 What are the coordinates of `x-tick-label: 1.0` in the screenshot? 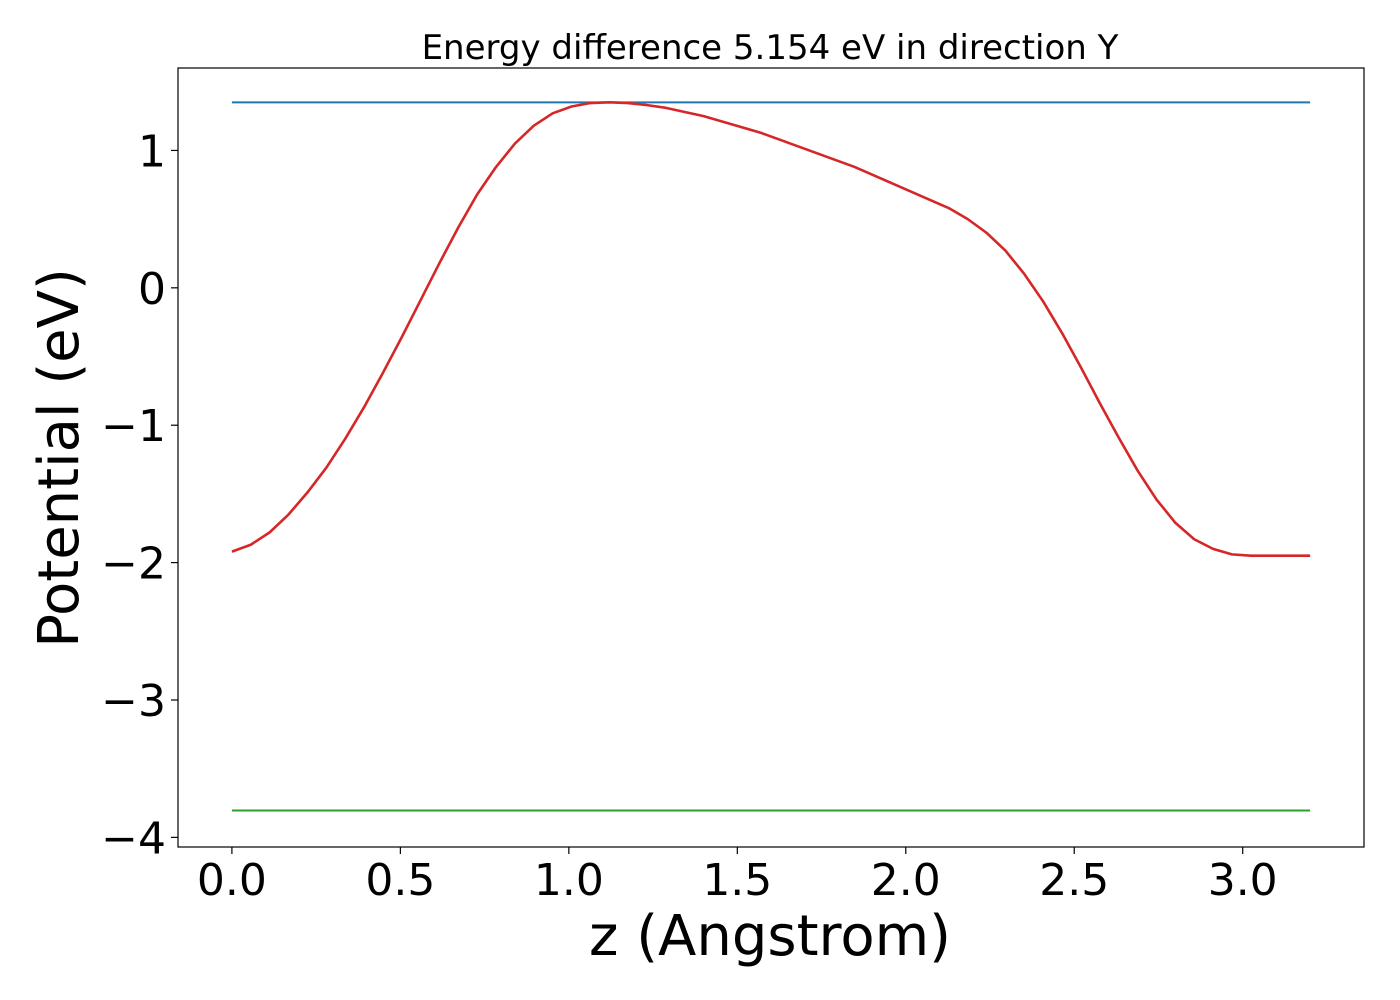 It's located at (569, 880).